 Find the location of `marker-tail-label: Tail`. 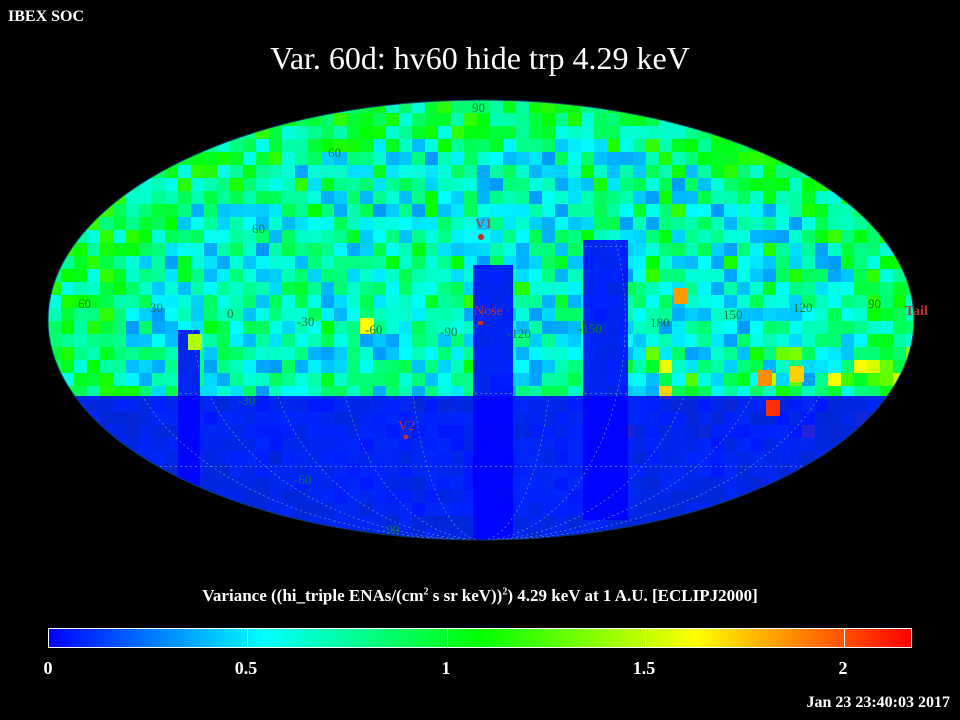

marker-tail-label: Tail is located at coordinates (916, 311).